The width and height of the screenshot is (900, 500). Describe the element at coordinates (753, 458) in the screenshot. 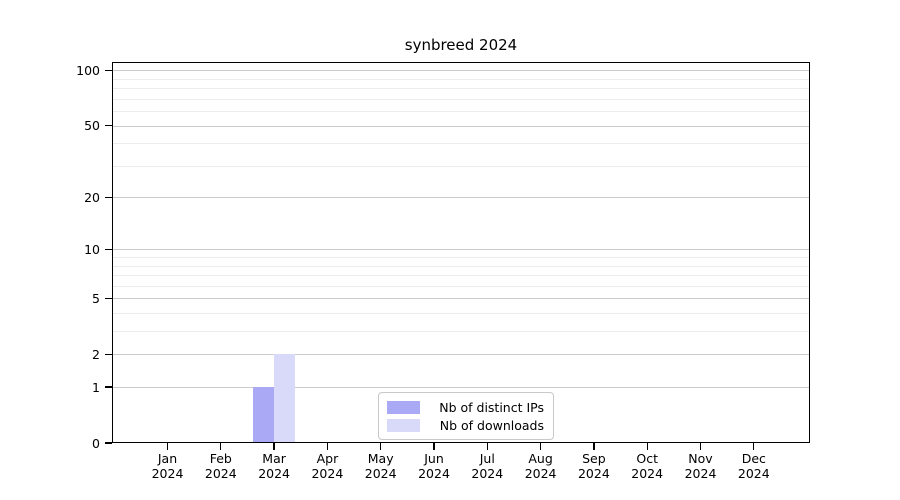

I see `x-tick-month: Dec` at that location.